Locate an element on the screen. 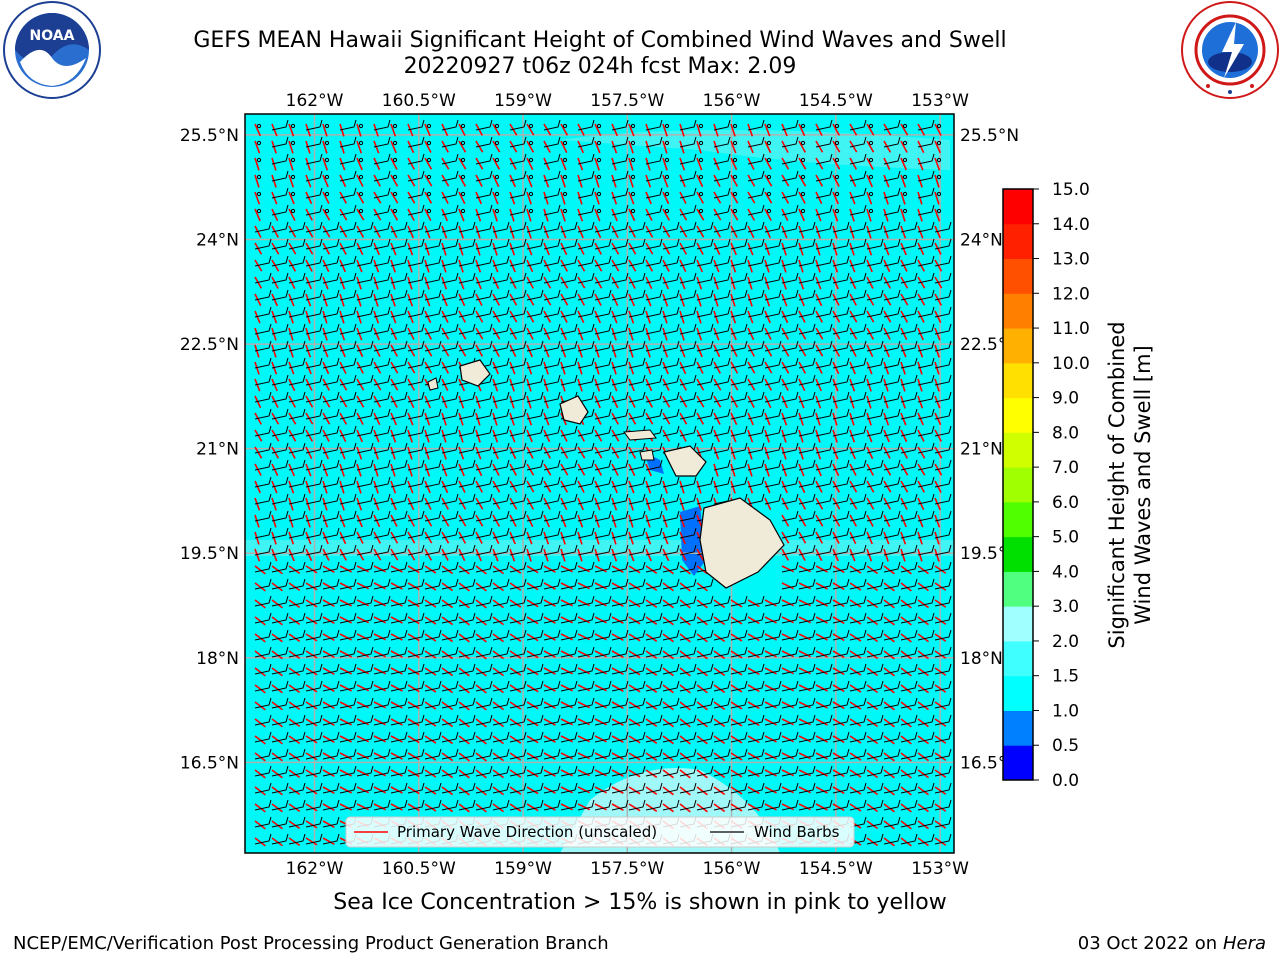 This screenshot has height=960, width=1280. colorbar-segment is located at coordinates (1018, 763).